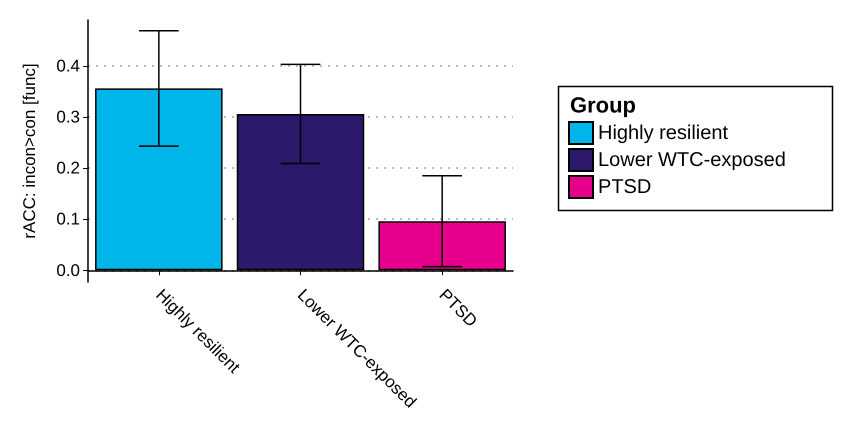 The height and width of the screenshot is (433, 851). What do you see at coordinates (68, 66) in the screenshot?
I see `y-tick-label: 0.4` at bounding box center [68, 66].